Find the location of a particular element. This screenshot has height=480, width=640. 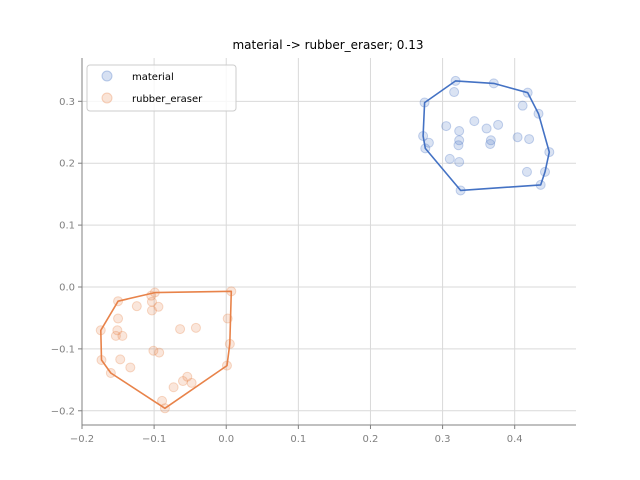

x-tick-label: 0.1 is located at coordinates (298, 439).